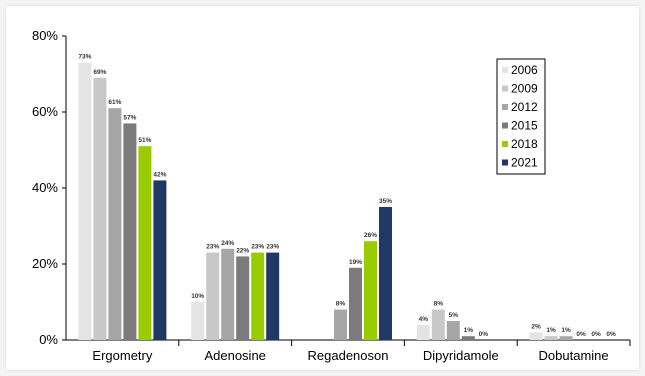 This screenshot has width=645, height=376. What do you see at coordinates (348, 355) in the screenshot?
I see `x-tick-label: Regadenoson` at bounding box center [348, 355].